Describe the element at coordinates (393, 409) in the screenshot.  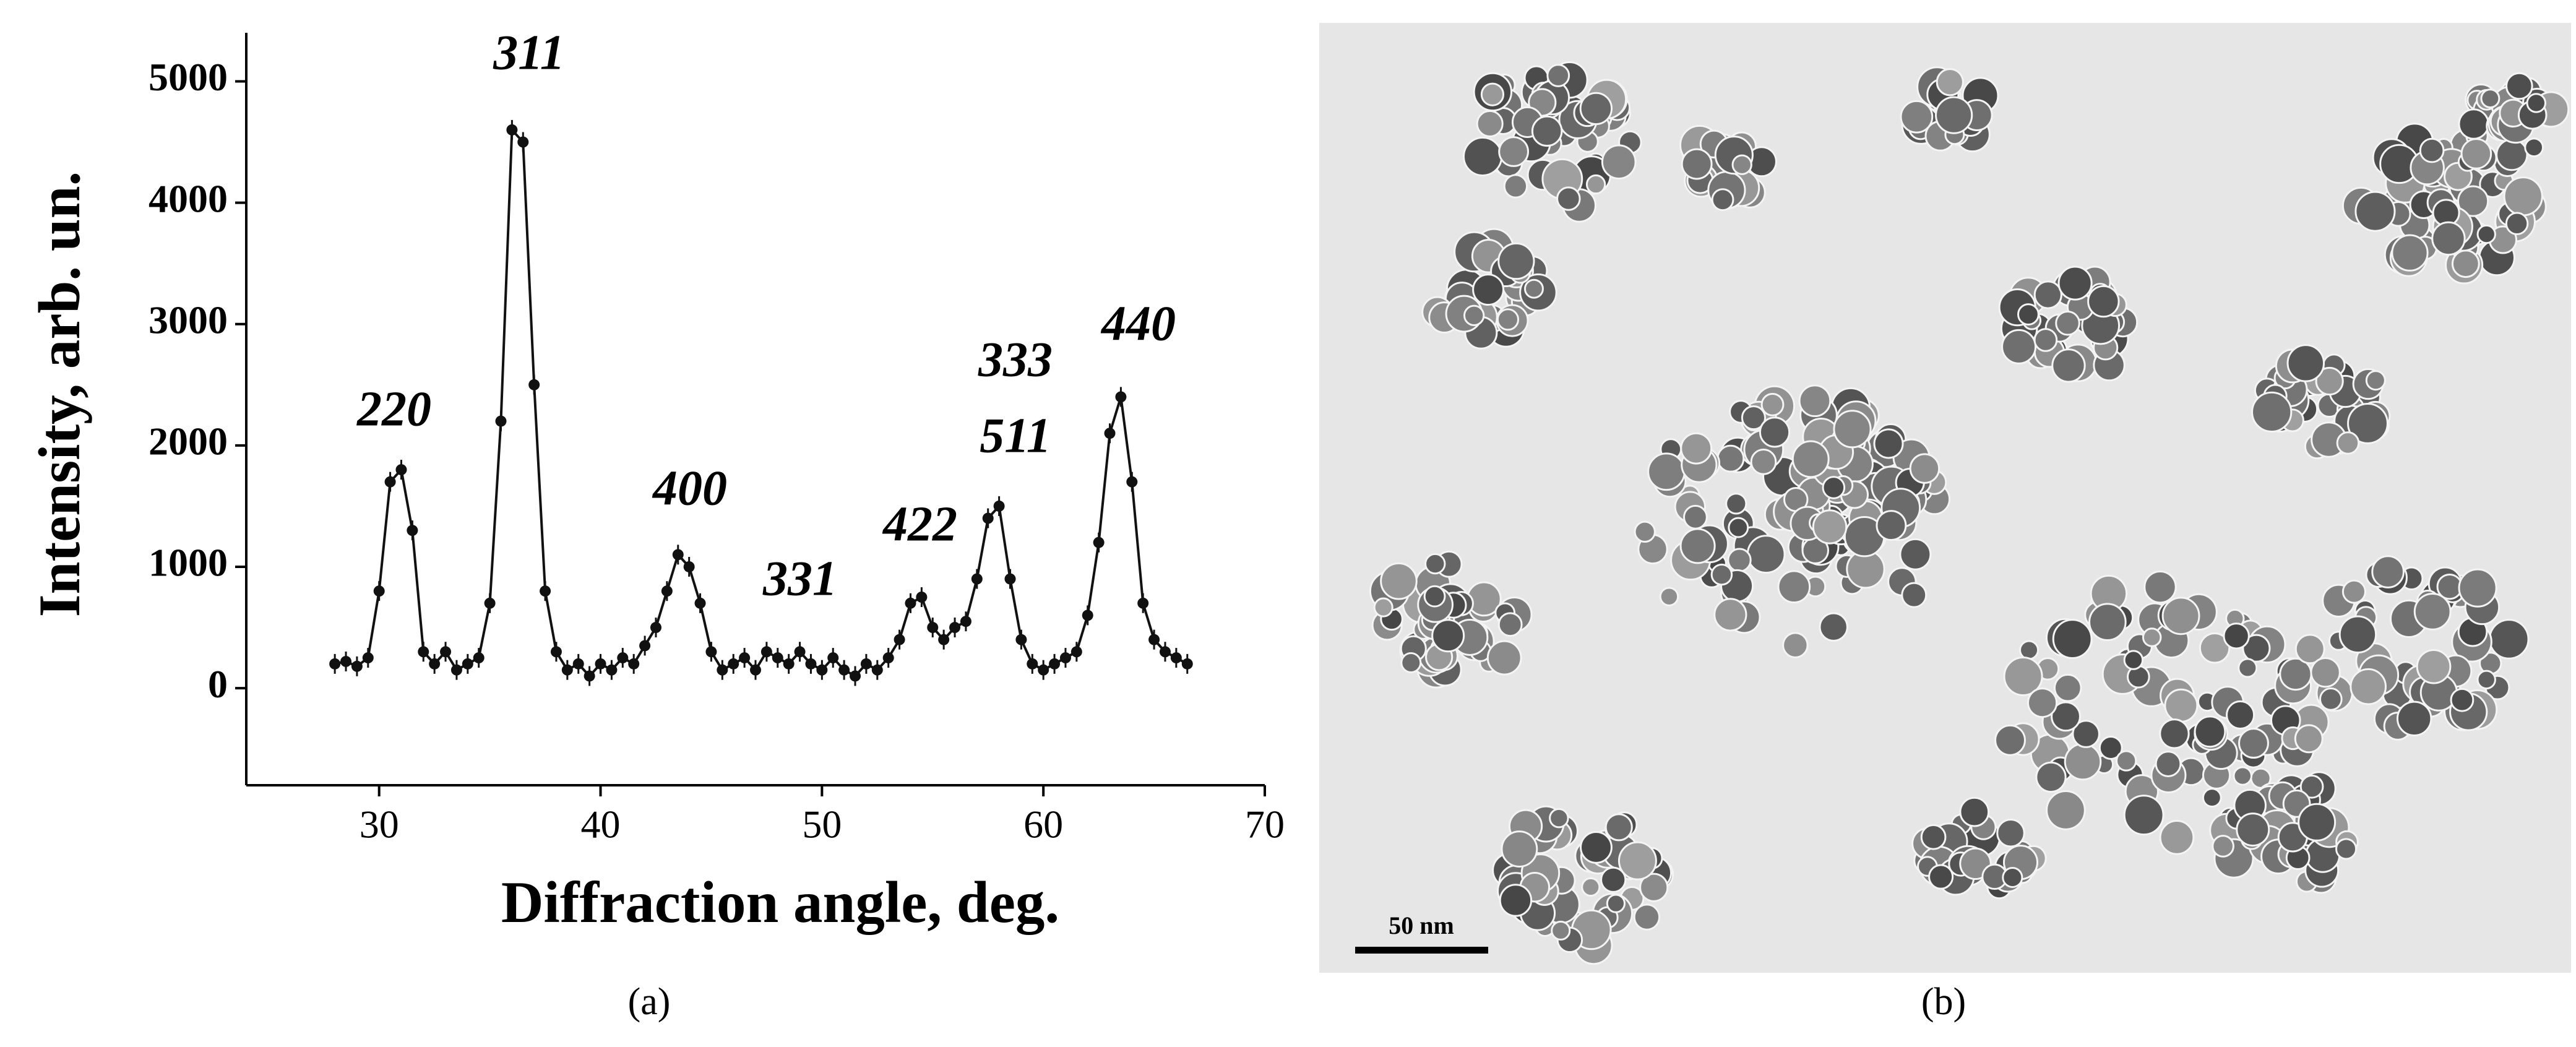
I see `peak-annotation: 220` at that location.